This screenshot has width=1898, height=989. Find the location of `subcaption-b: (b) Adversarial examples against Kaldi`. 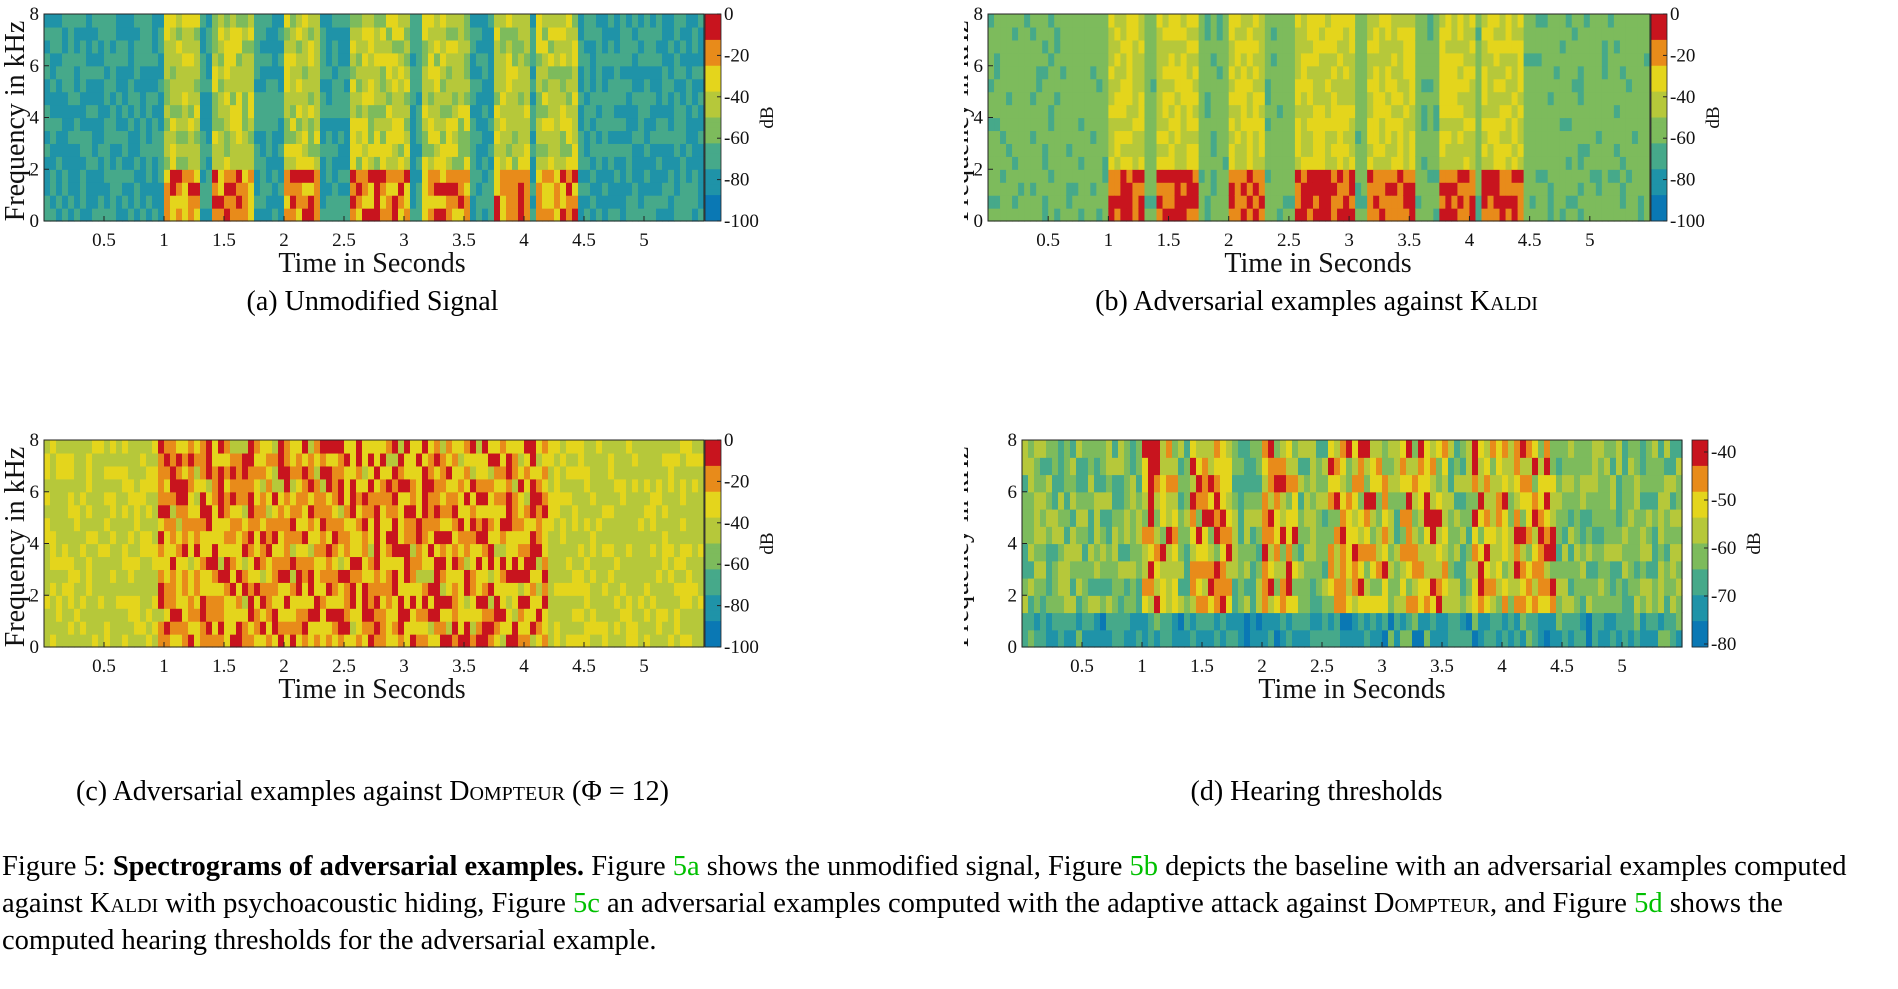

subcaption-b: (b) Adversarial examples against Kaldi is located at coordinates (1316, 302).